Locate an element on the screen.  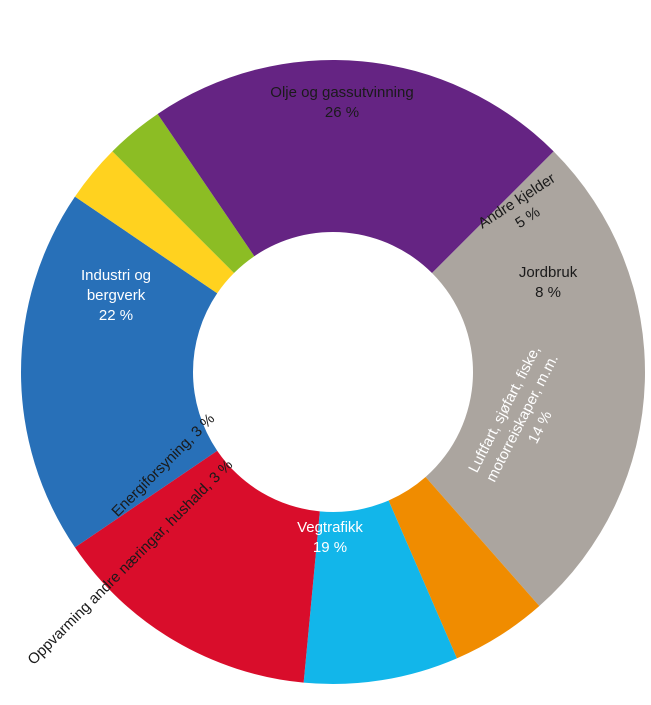
slice-label-line: 22 % is located at coordinates (116, 315).